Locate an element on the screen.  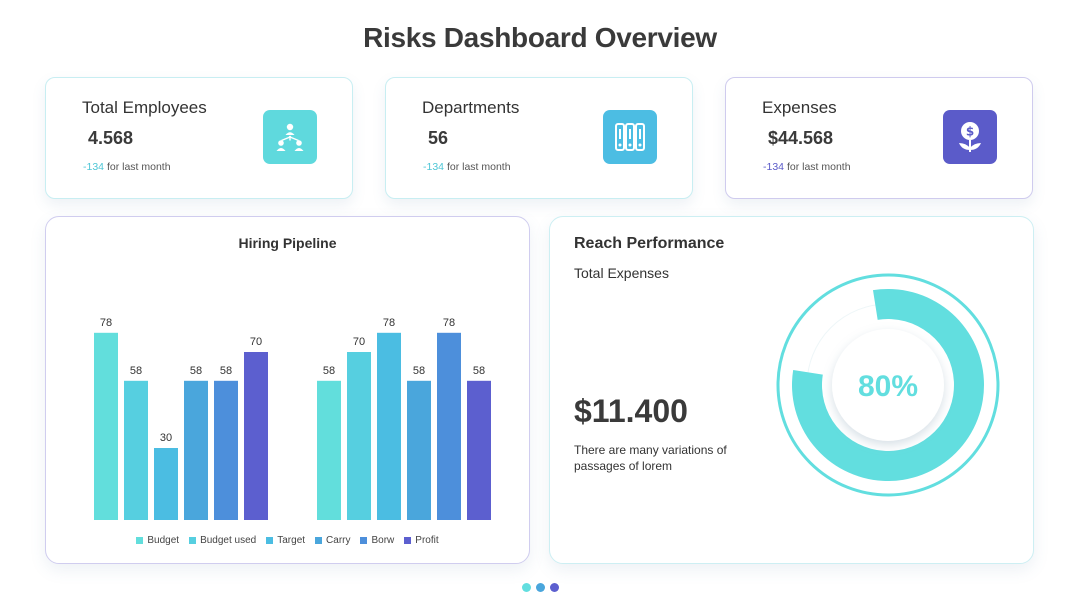
kpi-label: Departments is located at coordinates (471, 107).